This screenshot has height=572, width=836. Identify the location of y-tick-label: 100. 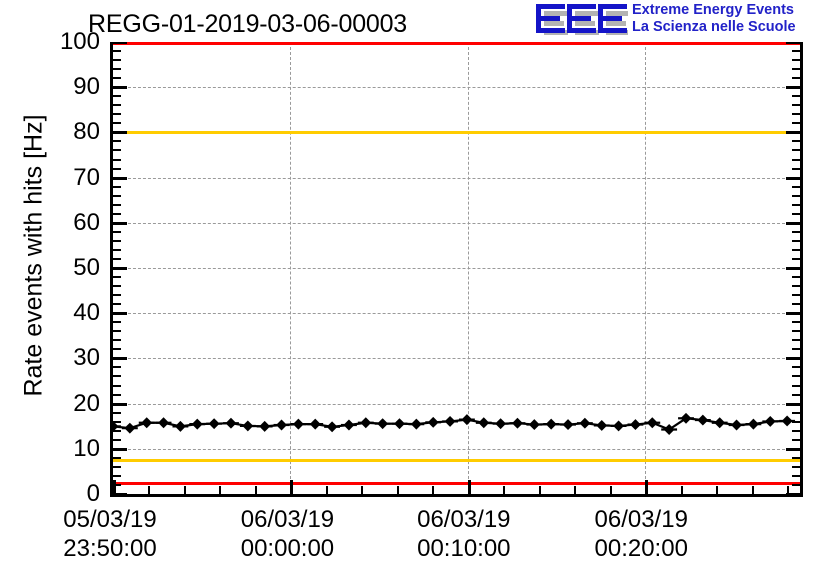
(79, 41).